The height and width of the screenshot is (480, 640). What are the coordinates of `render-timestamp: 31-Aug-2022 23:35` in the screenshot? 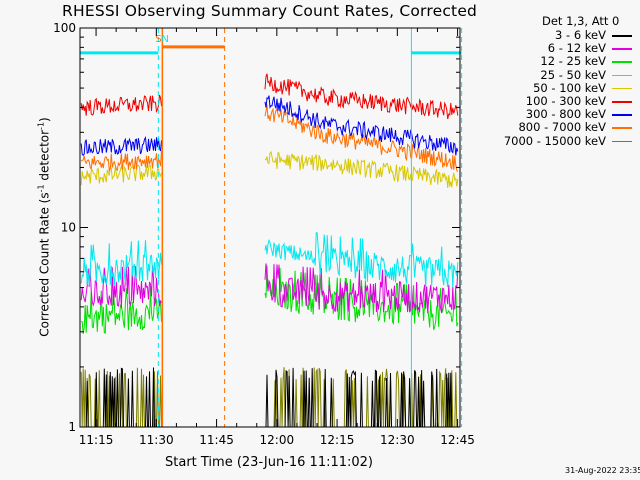 It's located at (602, 470).